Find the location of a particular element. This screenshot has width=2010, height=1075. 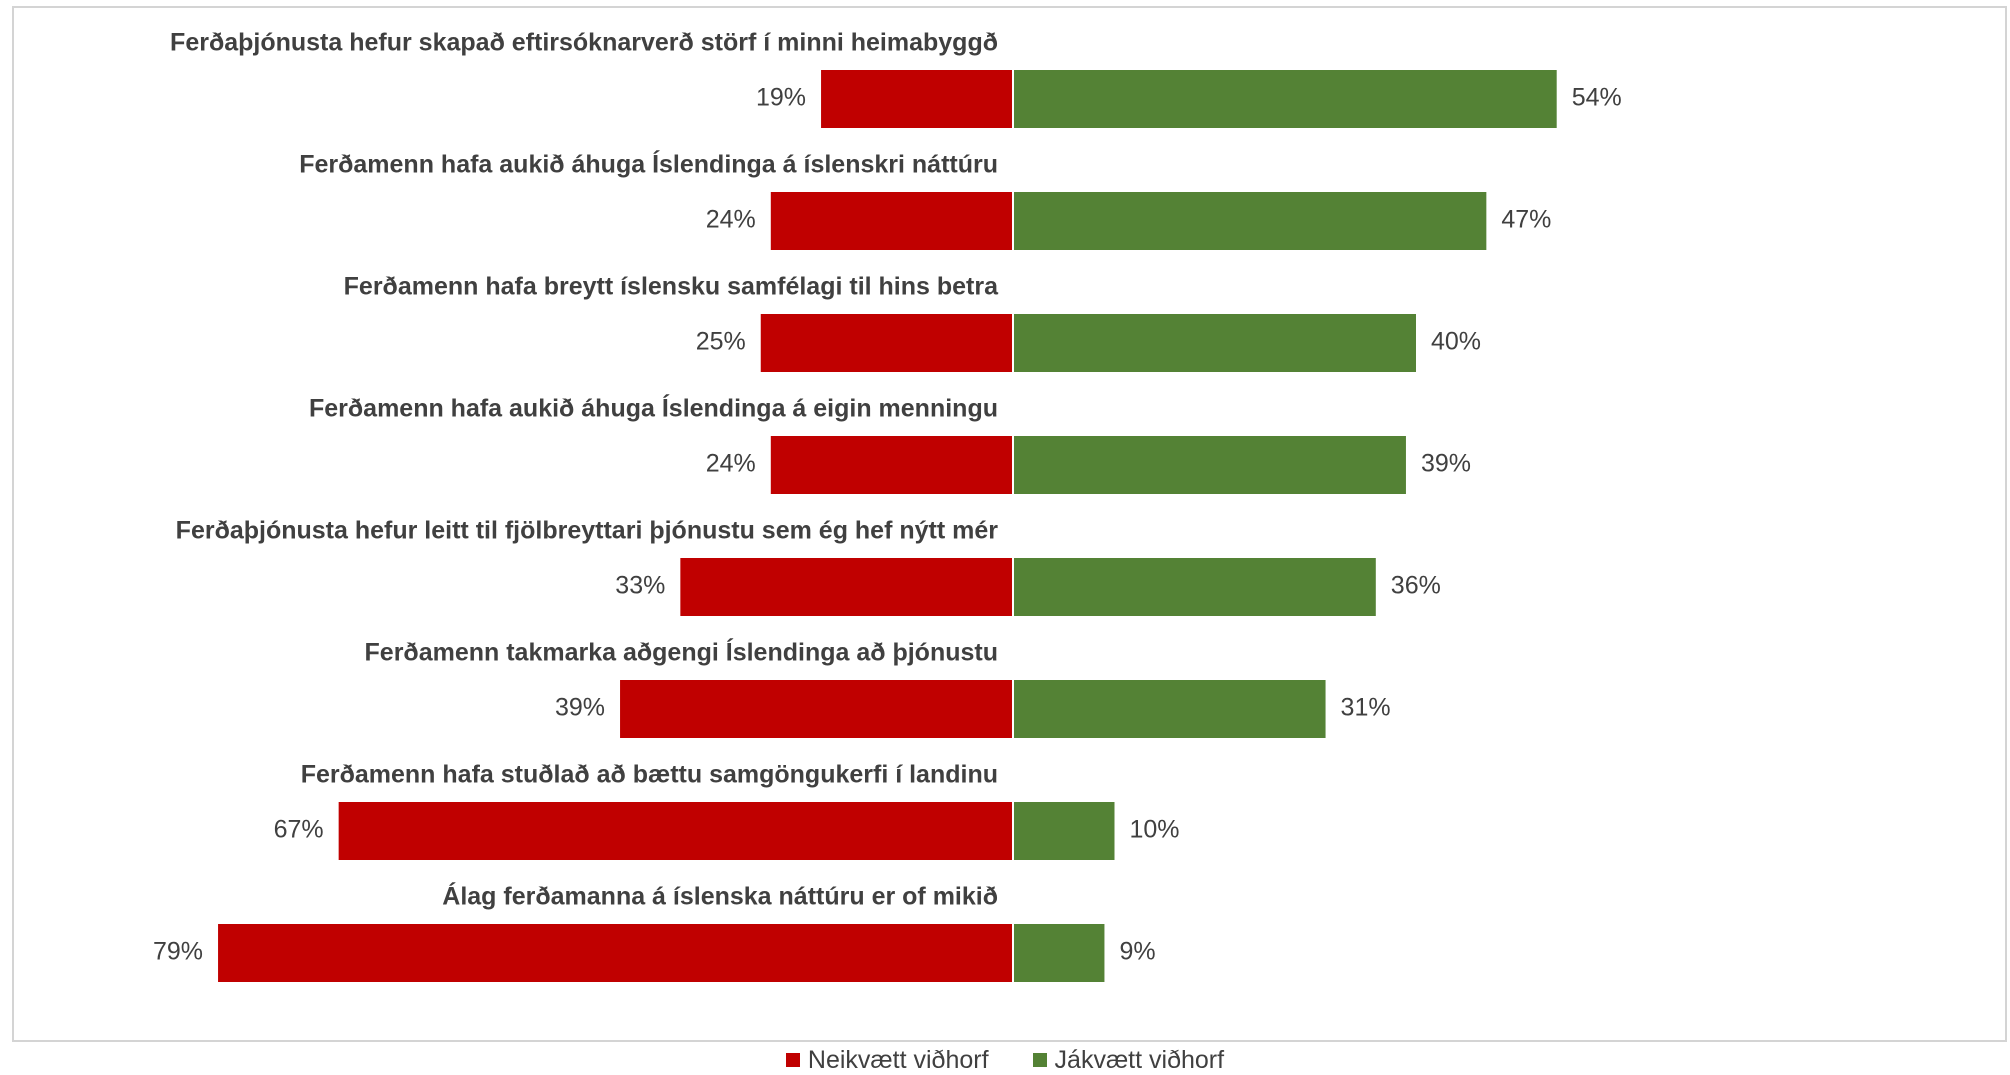

value-label-negative: 19% is located at coordinates (781, 98).